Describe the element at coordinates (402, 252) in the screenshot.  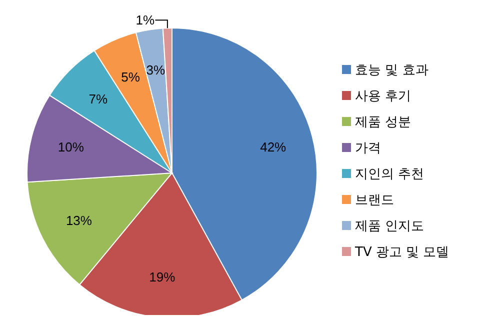
I see `legend-label: TV 광고 및 모델` at that location.